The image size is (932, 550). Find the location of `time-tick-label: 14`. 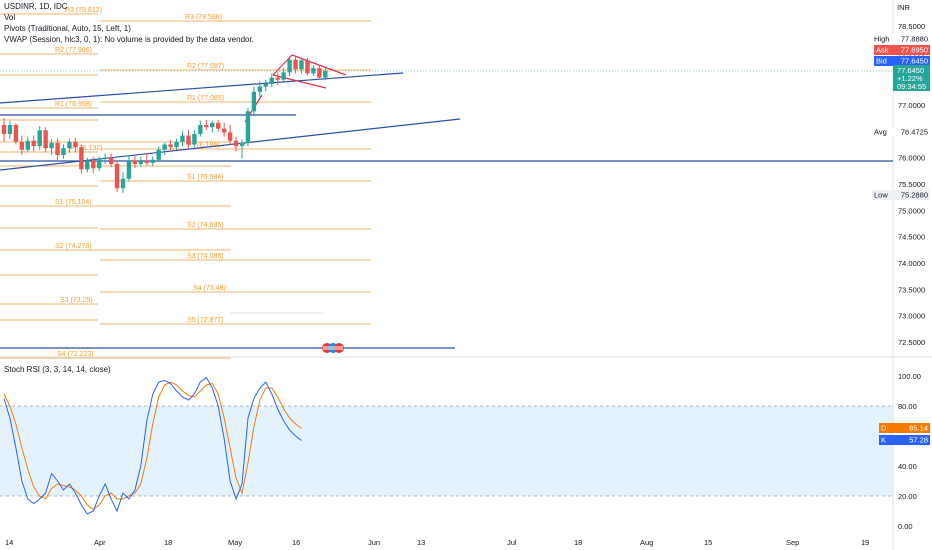

time-tick-label: 14 is located at coordinates (9, 542).